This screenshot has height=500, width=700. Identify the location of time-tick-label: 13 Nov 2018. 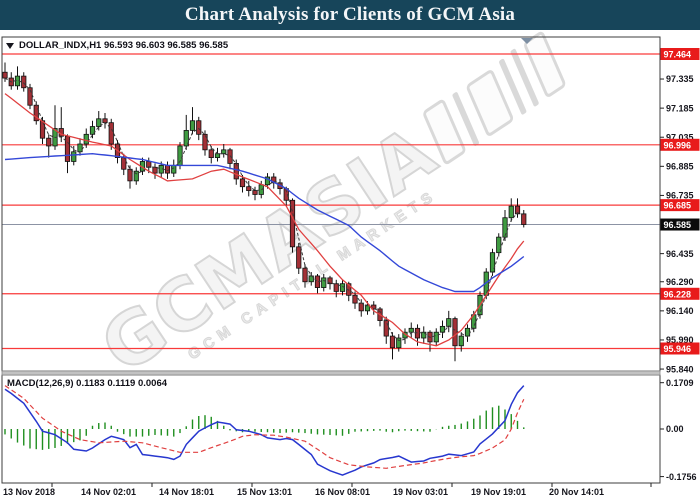
(29, 492).